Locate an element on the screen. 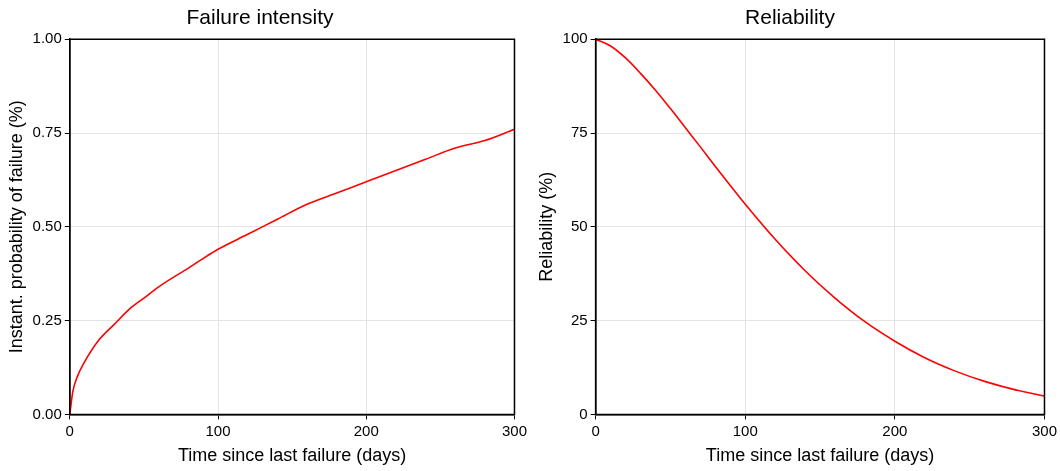 Image resolution: width=1060 pixels, height=471 pixels. y-axis-title: Reliability (%) is located at coordinates (545, 226).